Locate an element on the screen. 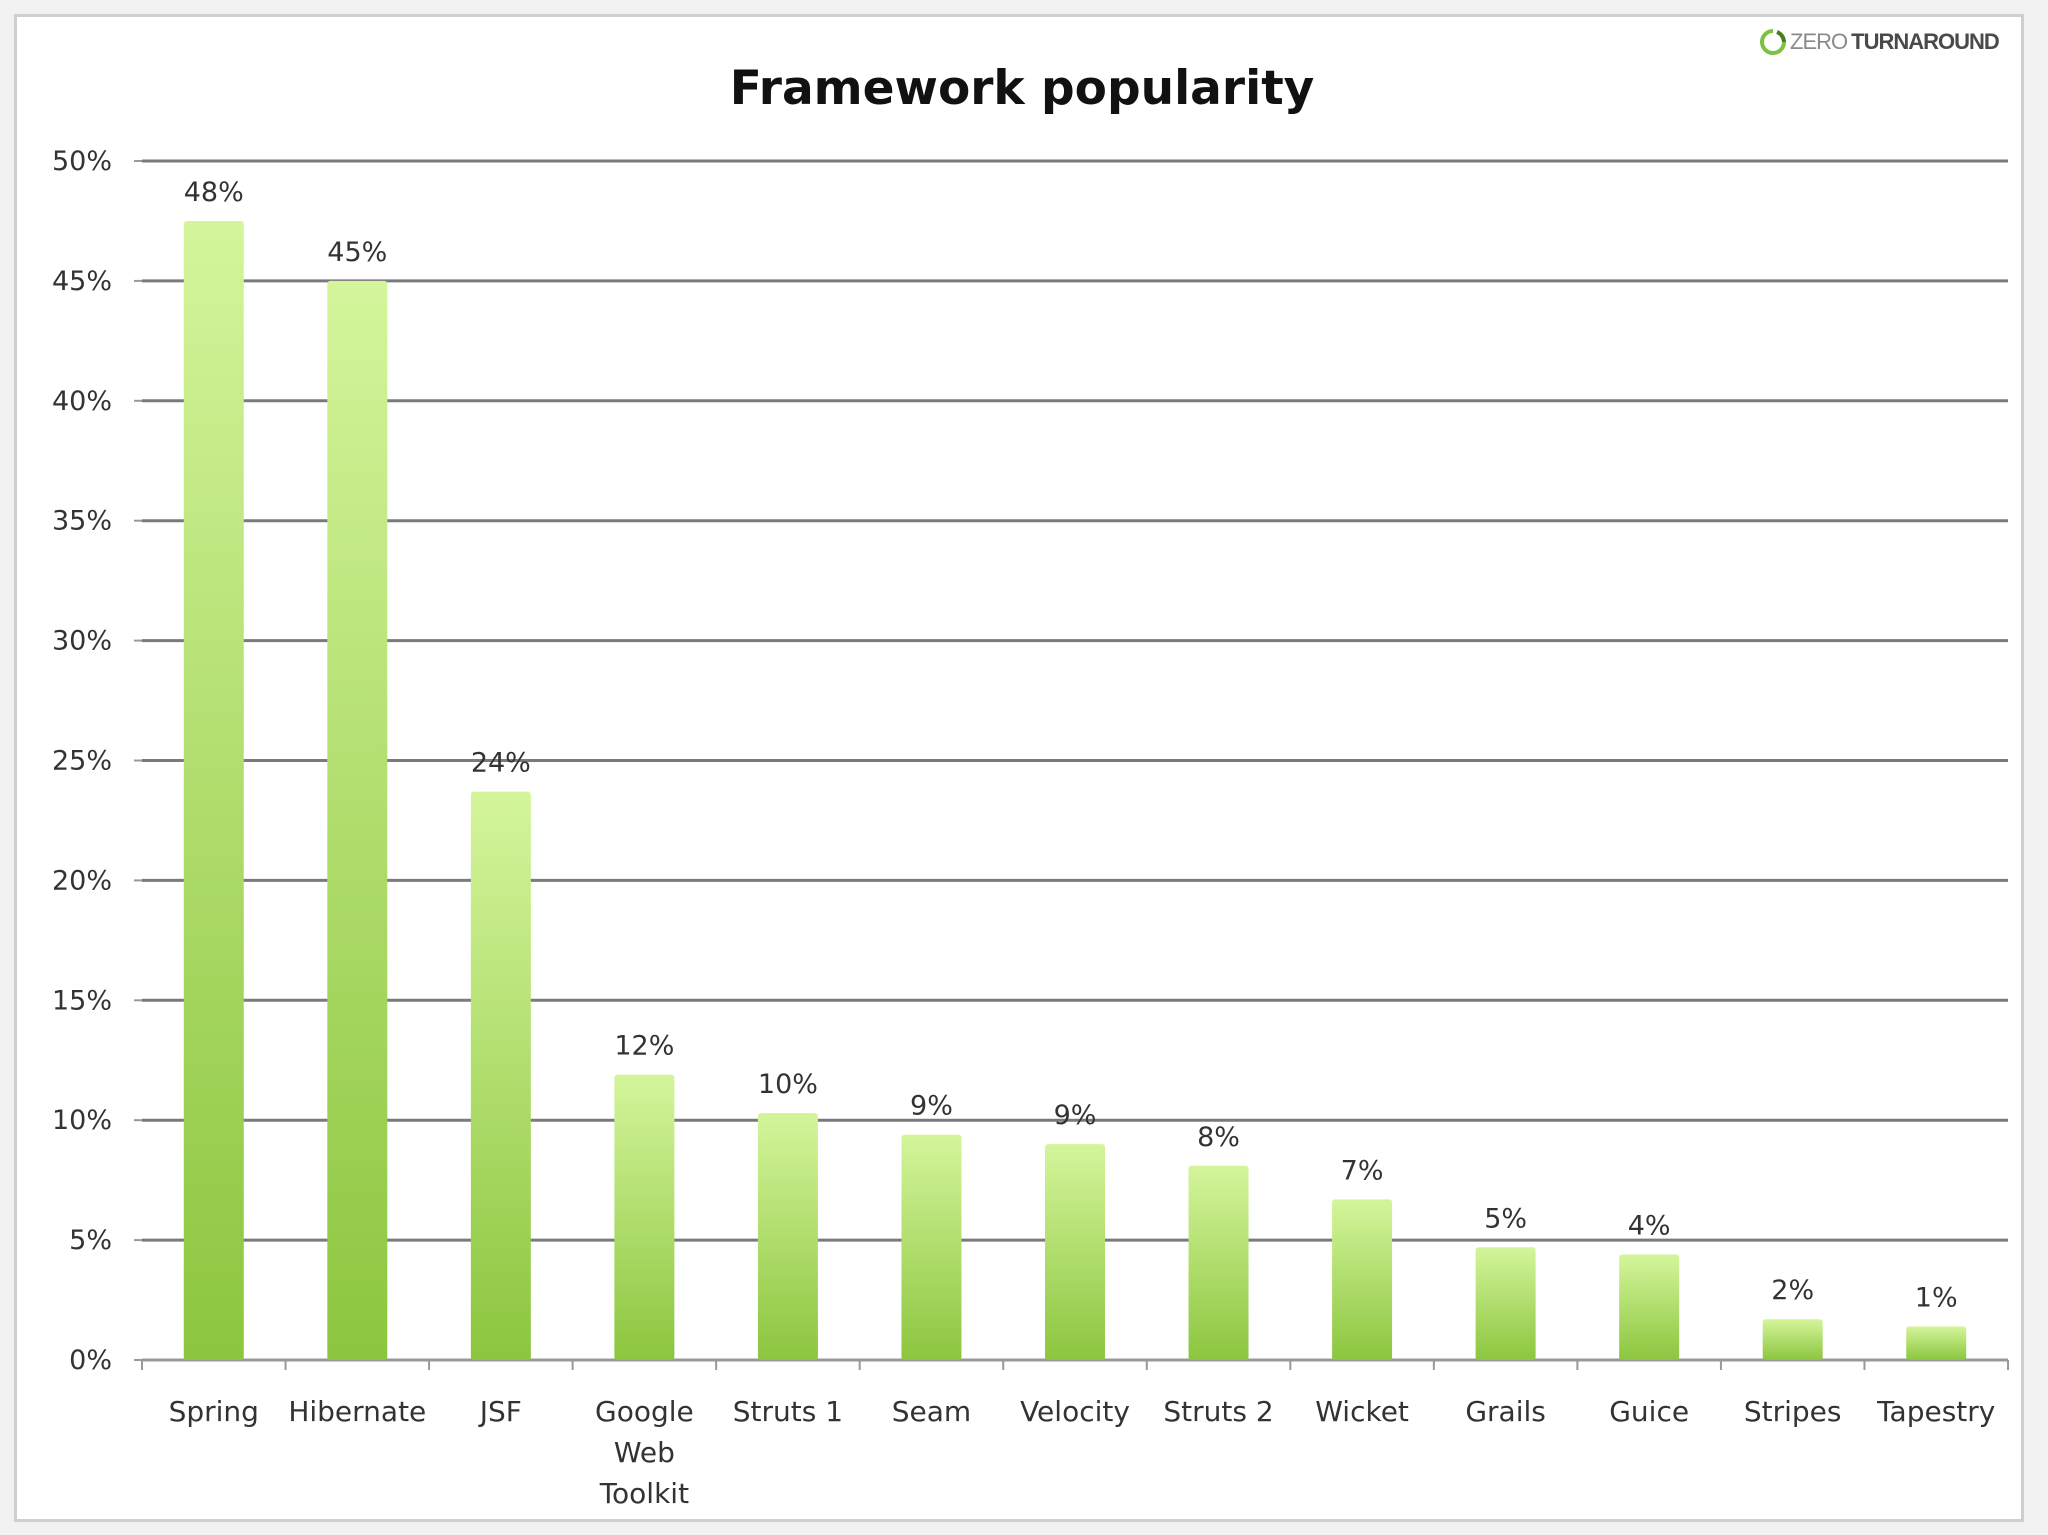  data-label: 4% is located at coordinates (1649, 1225).